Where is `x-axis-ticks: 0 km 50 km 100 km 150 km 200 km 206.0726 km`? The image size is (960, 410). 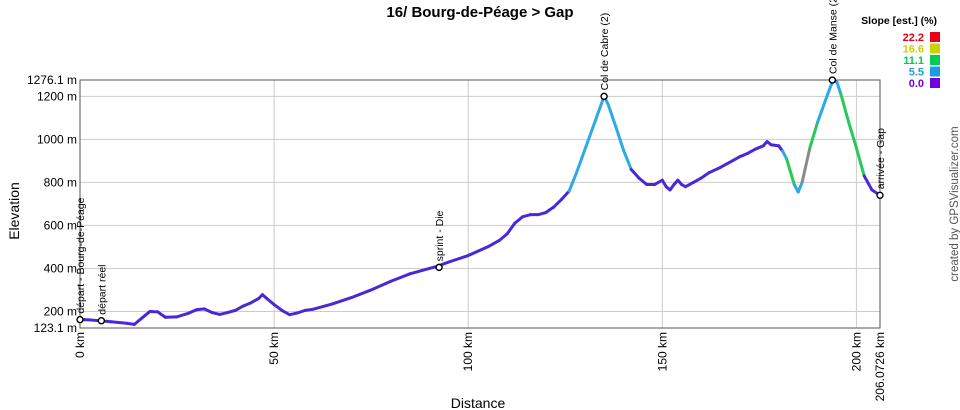 x-axis-ticks: 0 km 50 km 100 km 150 km 200 km 206.0726 km is located at coordinates (480, 366).